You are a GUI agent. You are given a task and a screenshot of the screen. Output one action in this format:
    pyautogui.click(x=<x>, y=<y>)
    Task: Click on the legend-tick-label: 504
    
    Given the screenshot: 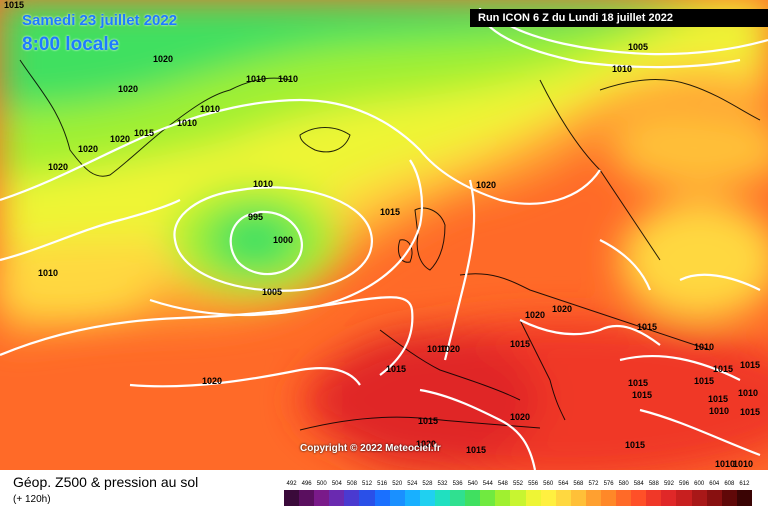 What is the action you would take?
    pyautogui.click(x=336, y=484)
    